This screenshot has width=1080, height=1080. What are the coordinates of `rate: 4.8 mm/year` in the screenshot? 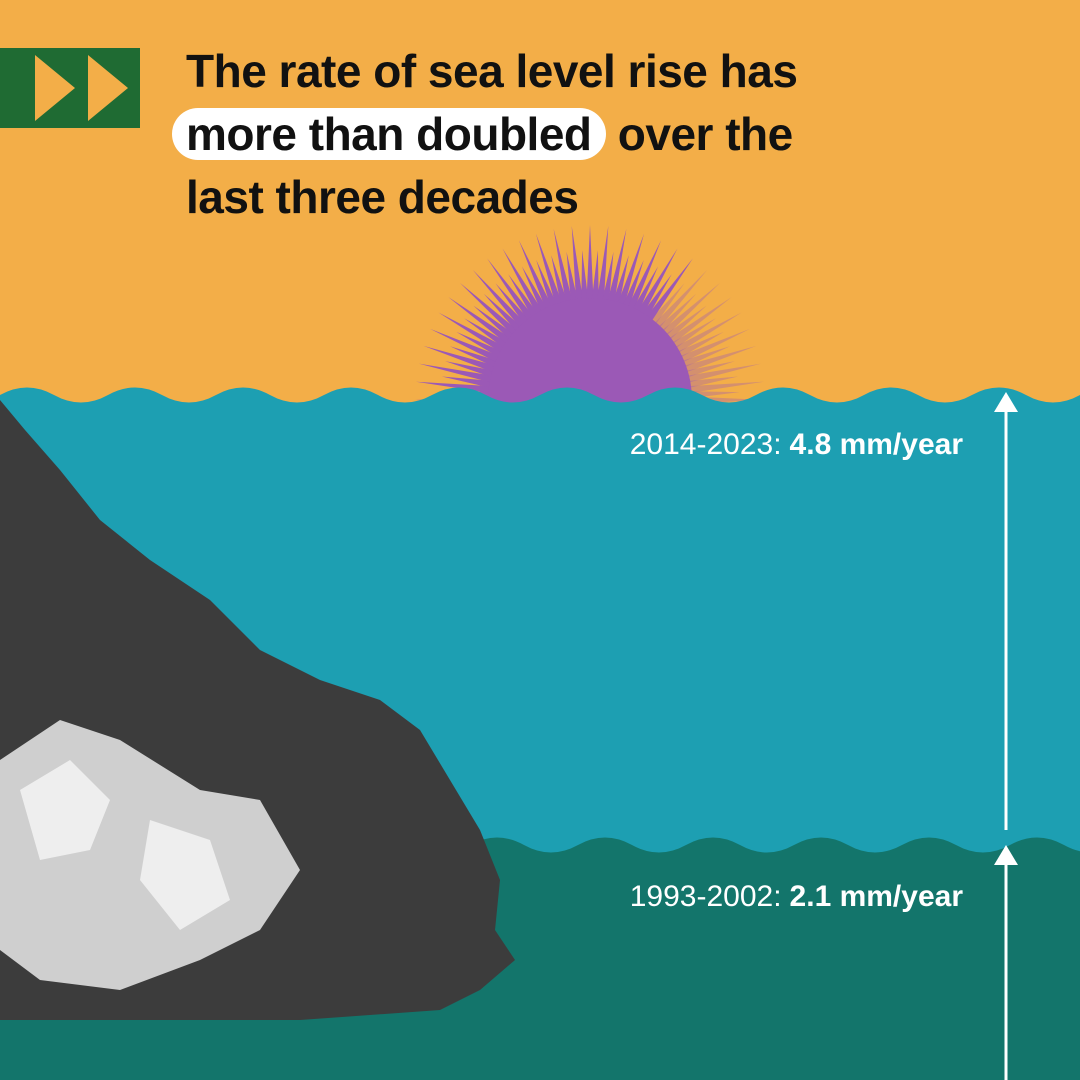 It's located at (876, 444).